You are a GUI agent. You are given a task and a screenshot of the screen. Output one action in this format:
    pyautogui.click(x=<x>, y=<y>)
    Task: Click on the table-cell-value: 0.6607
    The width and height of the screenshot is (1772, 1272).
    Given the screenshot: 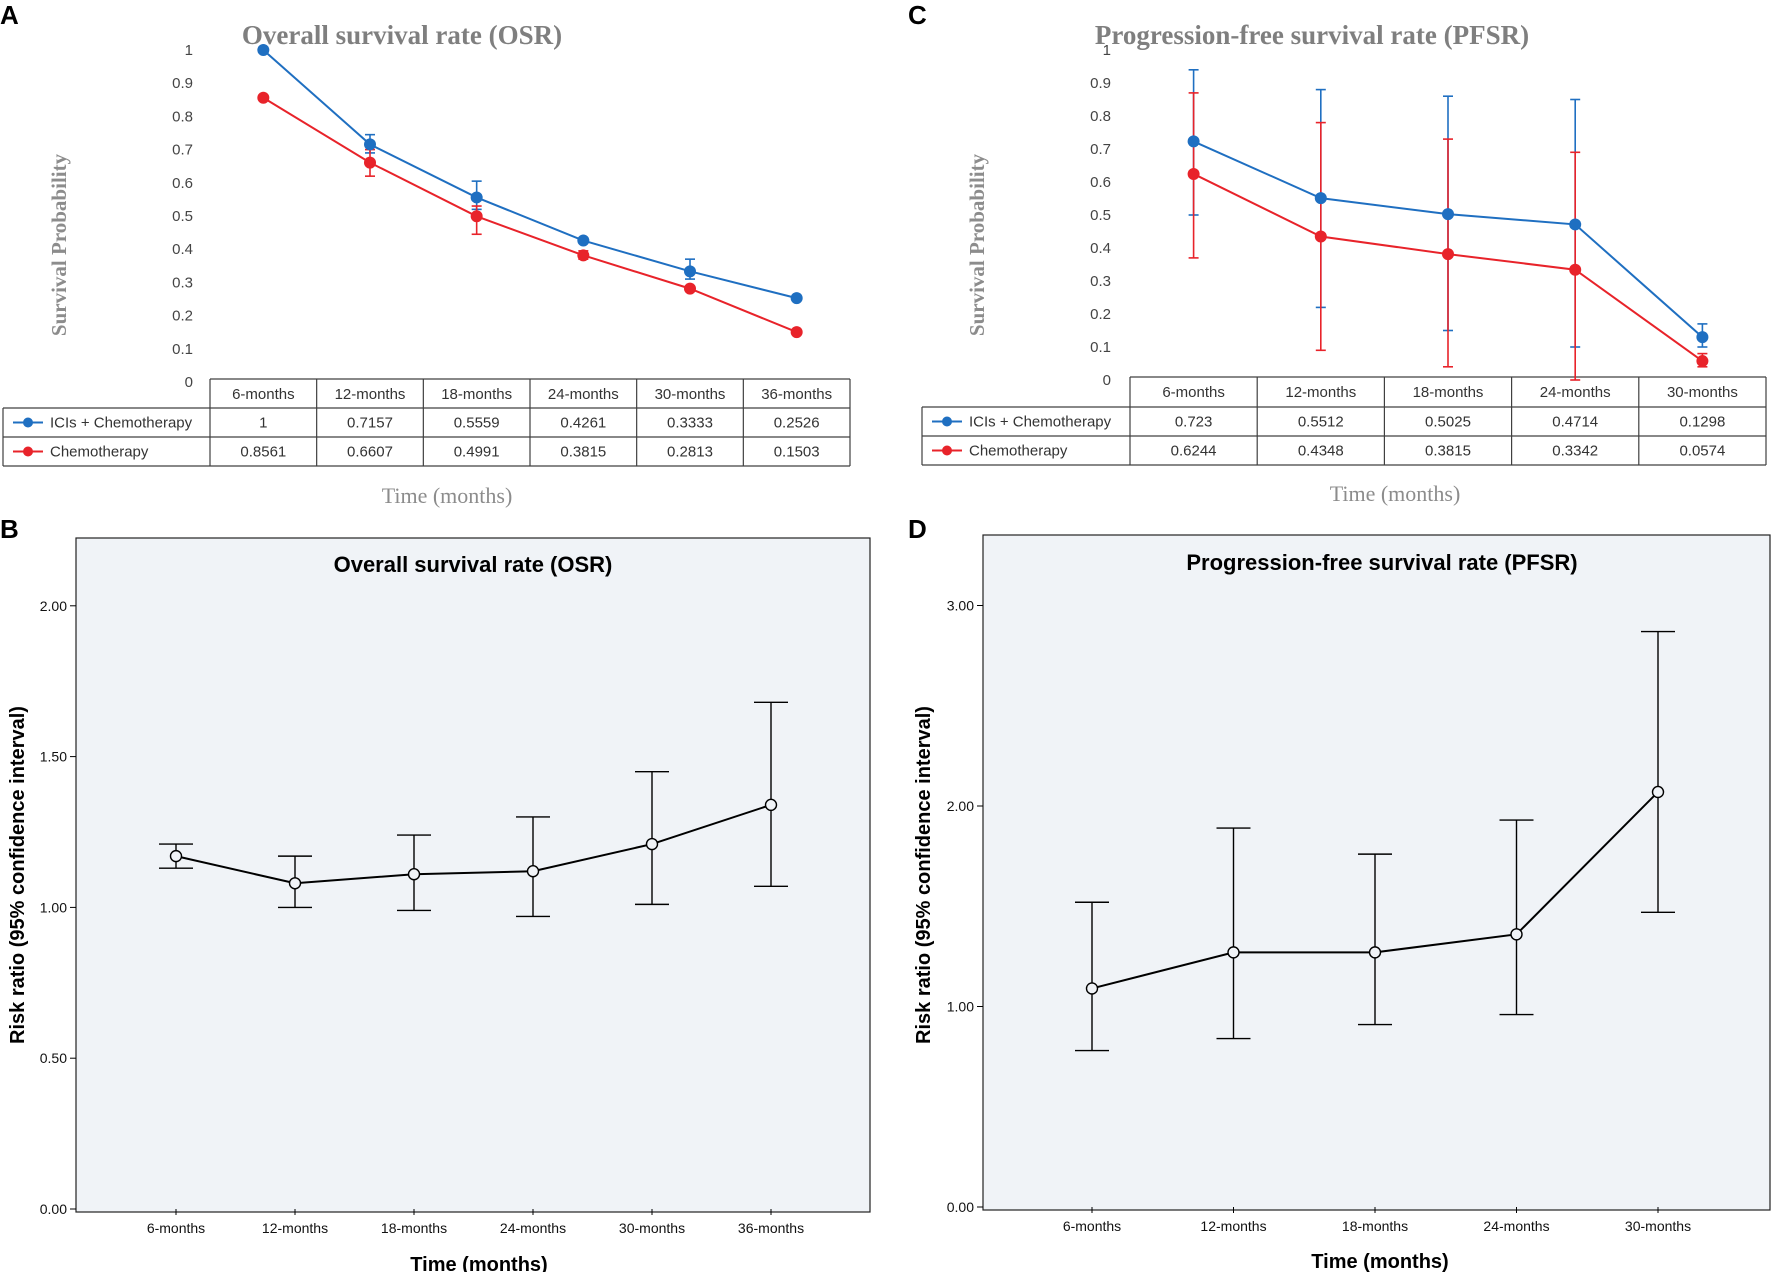 What is the action you would take?
    pyautogui.click(x=370, y=452)
    